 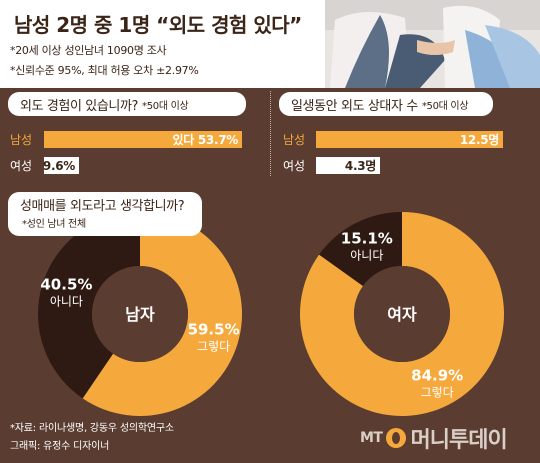 What do you see at coordinates (437, 391) in the screenshot?
I see `donut-female-label-0: 그렇다` at bounding box center [437, 391].